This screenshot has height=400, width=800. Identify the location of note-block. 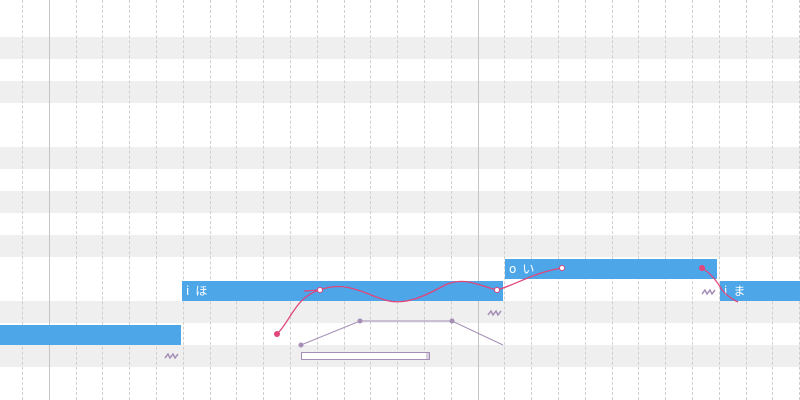
(90, 335).